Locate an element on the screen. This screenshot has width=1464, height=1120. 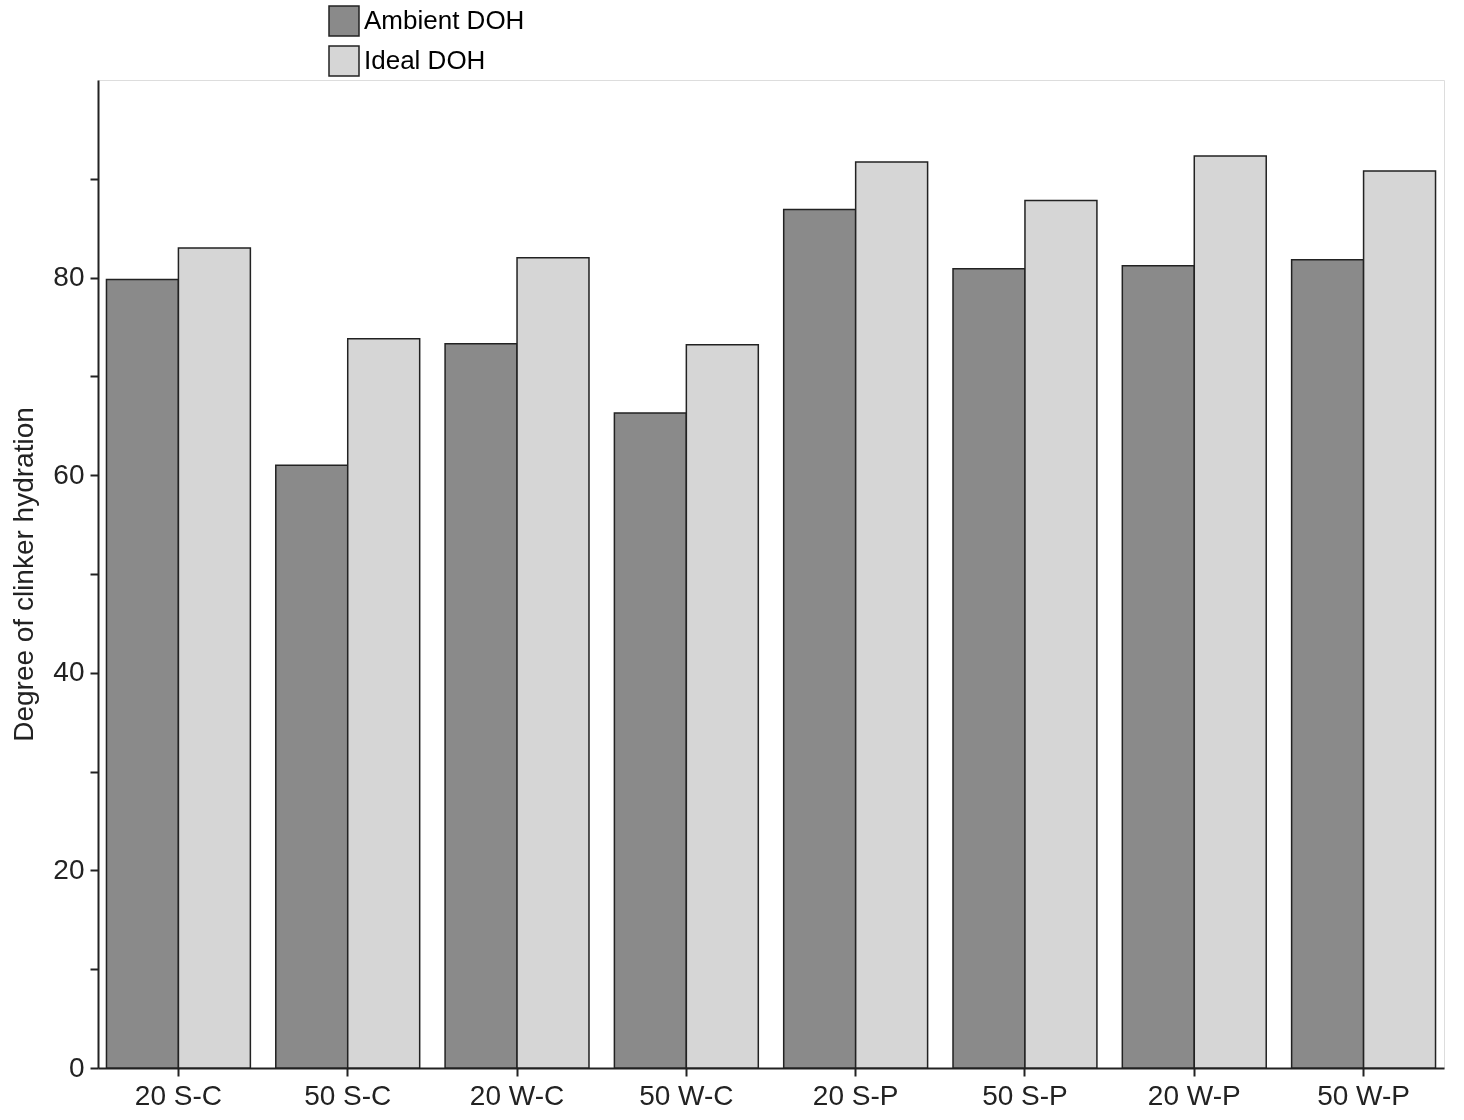
x-tick-label: 20 W-C is located at coordinates (517, 1095).